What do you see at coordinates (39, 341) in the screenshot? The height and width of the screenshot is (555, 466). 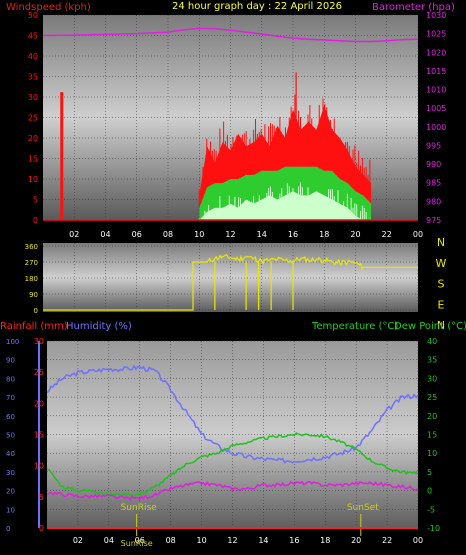 I see `rainfall-tick-label: 30` at bounding box center [39, 341].